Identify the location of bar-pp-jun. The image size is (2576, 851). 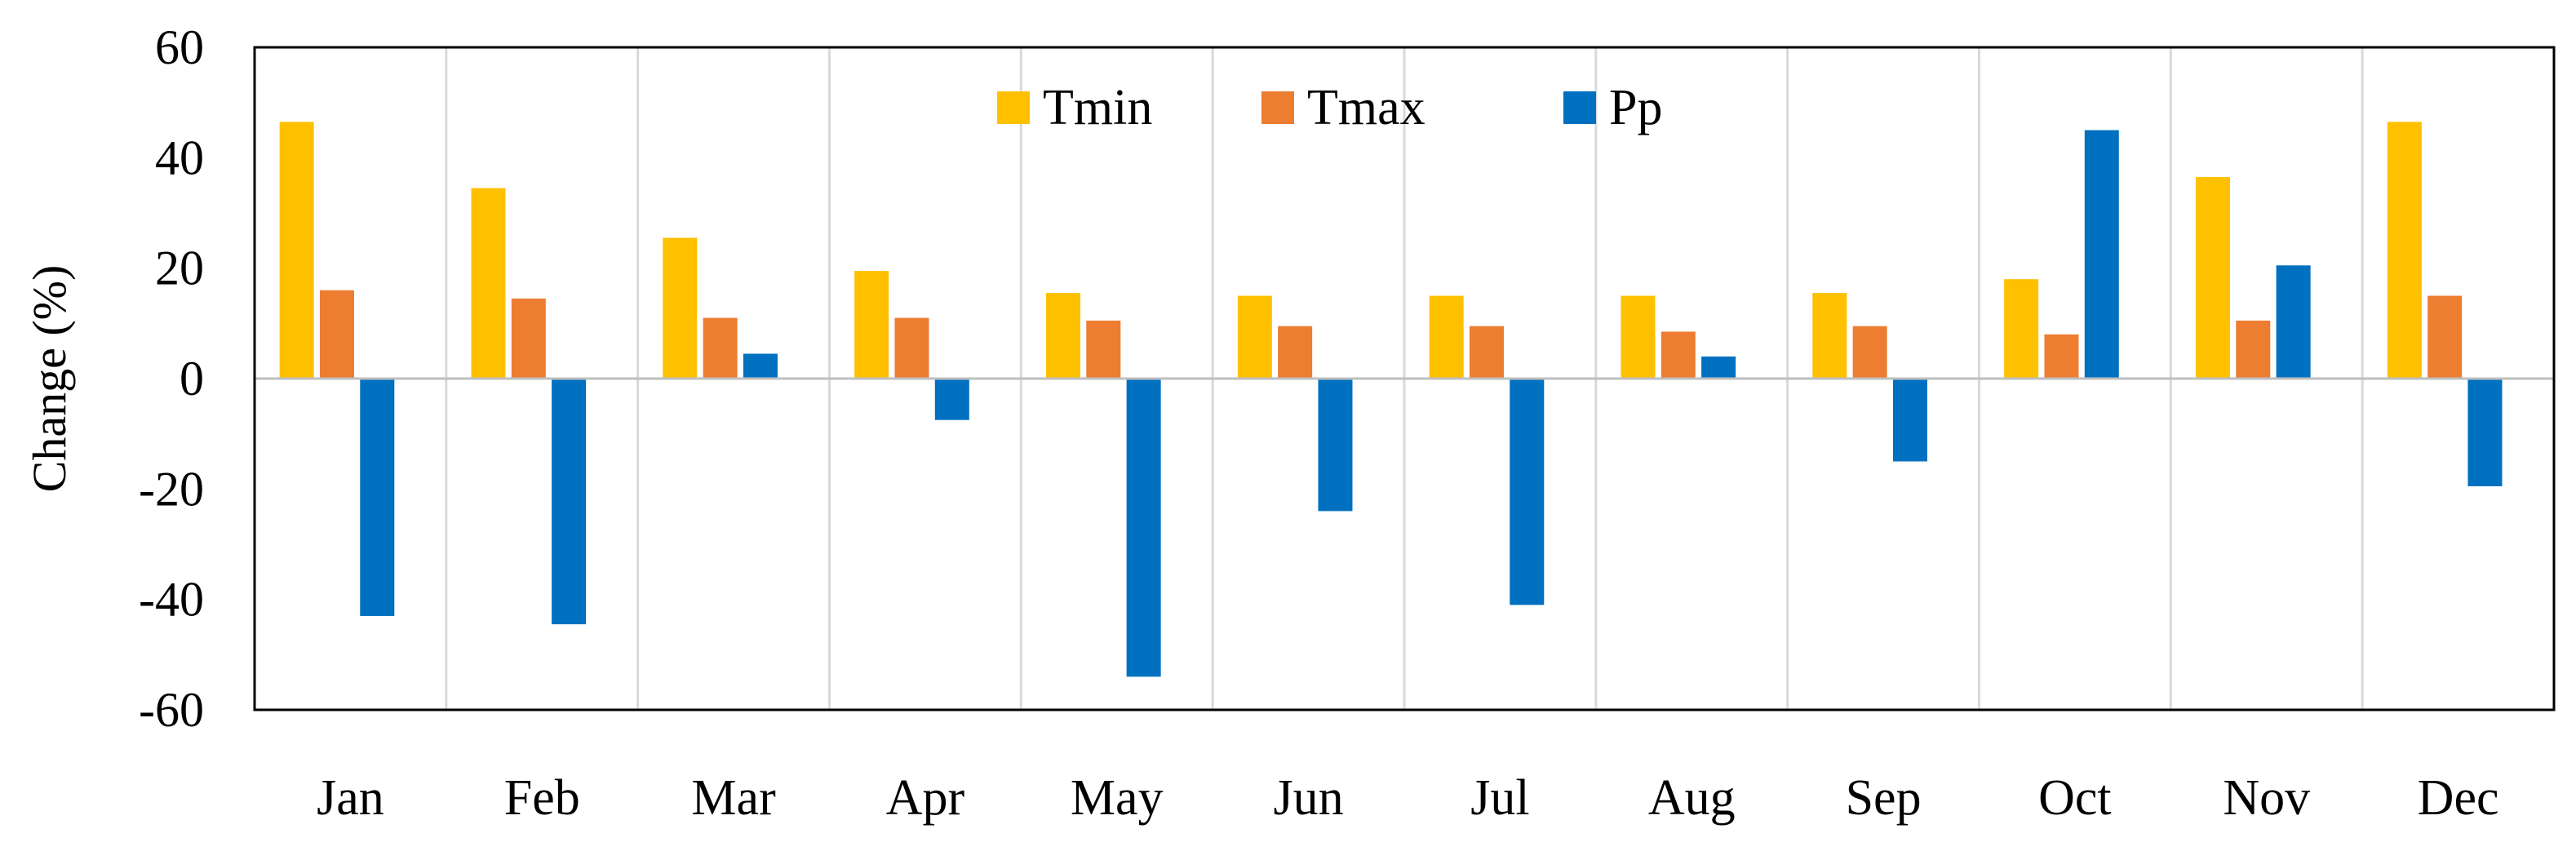
(1335, 445).